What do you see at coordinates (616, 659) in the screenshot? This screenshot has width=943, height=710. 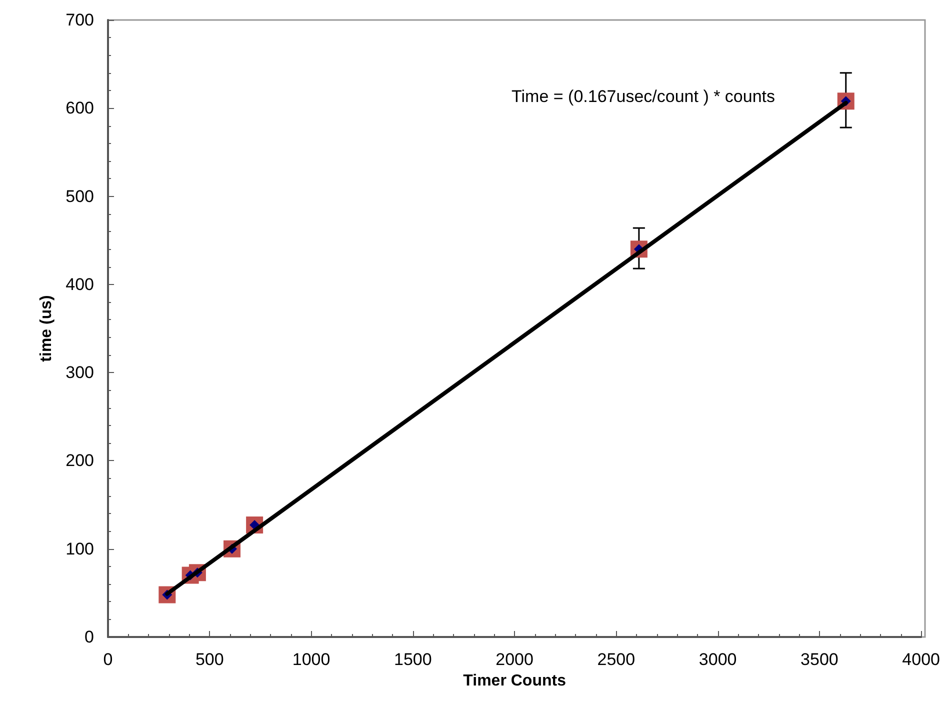 I see `x-tick-label: 2500` at bounding box center [616, 659].